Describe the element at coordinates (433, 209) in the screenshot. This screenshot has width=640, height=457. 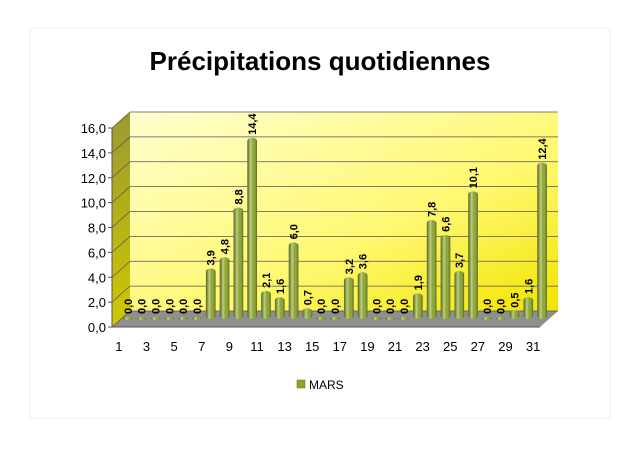
I see `data-label: 7,8` at that location.